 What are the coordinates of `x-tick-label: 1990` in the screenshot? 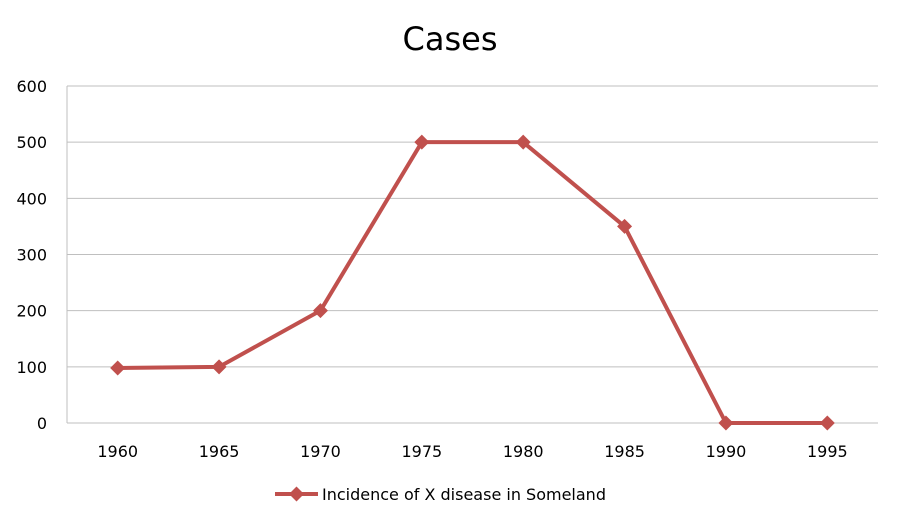 It's located at (726, 451).